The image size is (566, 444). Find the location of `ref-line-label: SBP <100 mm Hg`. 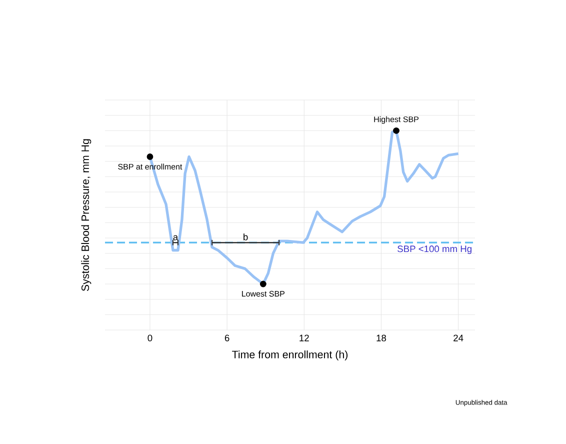

ref-line-label: SBP <100 mm Hg is located at coordinates (435, 250).